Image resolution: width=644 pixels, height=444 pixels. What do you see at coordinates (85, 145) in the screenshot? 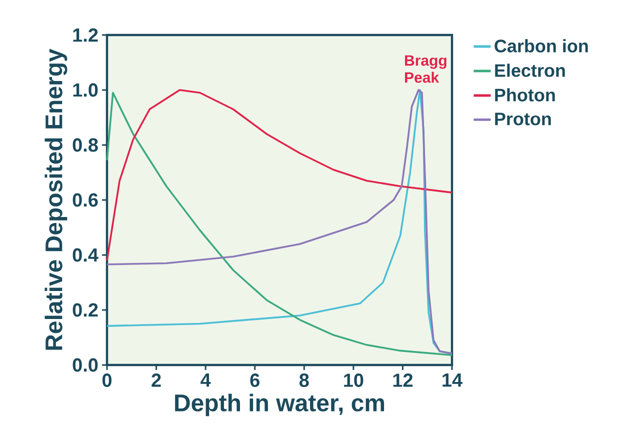
I see `y-tick-label: 0.8` at bounding box center [85, 145].